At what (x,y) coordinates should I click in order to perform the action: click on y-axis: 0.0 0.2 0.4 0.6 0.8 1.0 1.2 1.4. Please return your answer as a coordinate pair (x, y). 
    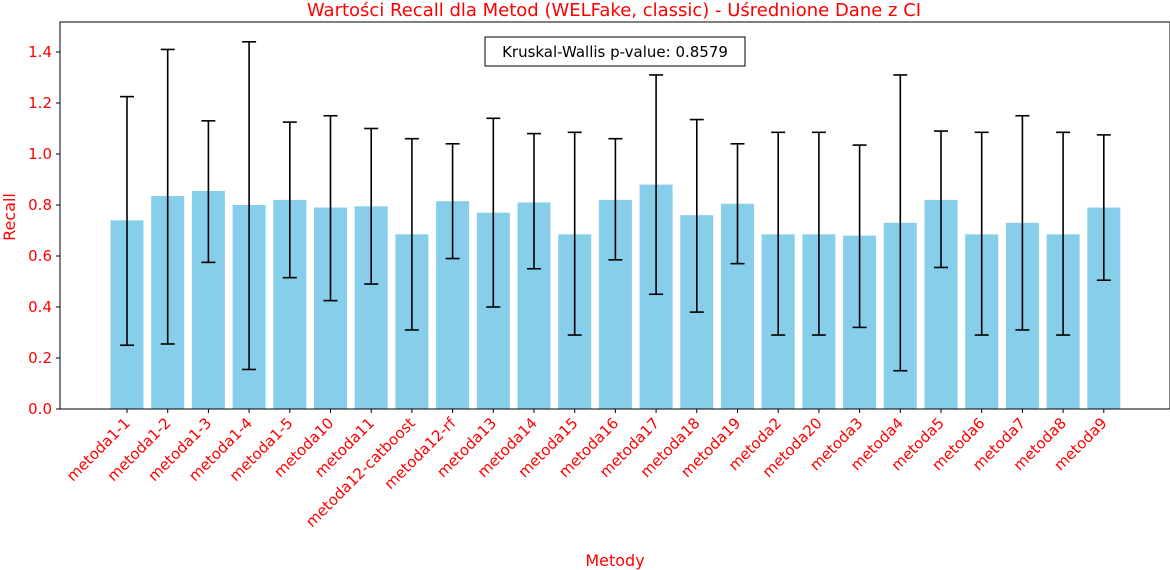
    Looking at the image, I should click on (44, 230).